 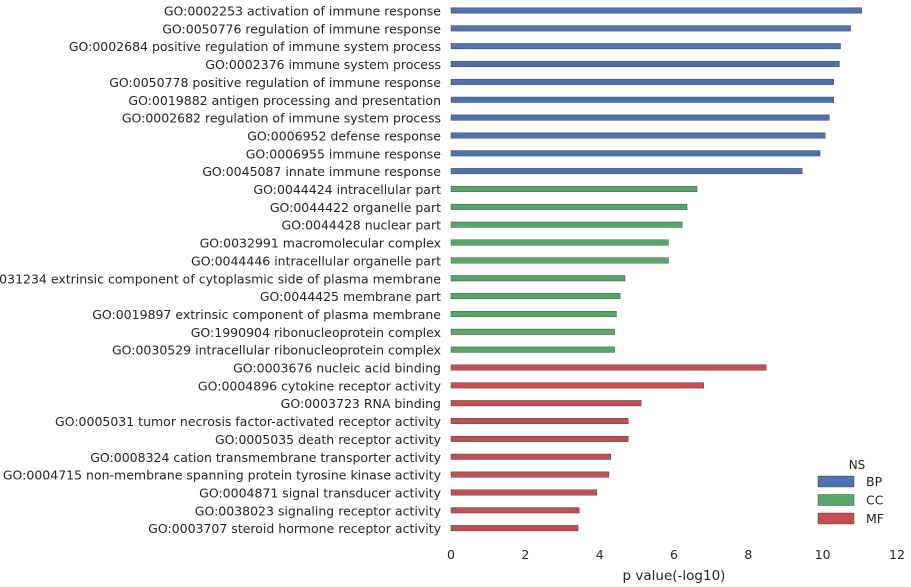 I want to click on category-label: GO:0003723 RNA binding, so click(x=361, y=403).